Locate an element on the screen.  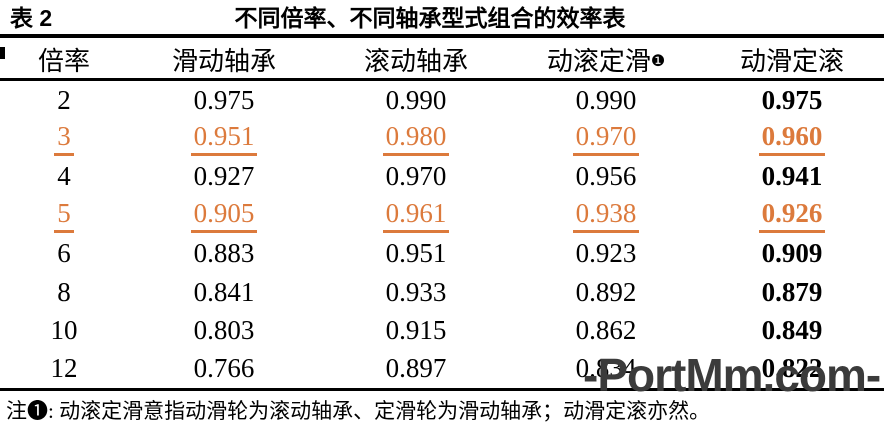
footnote-marker-icon: ❶ is located at coordinates (658, 61).